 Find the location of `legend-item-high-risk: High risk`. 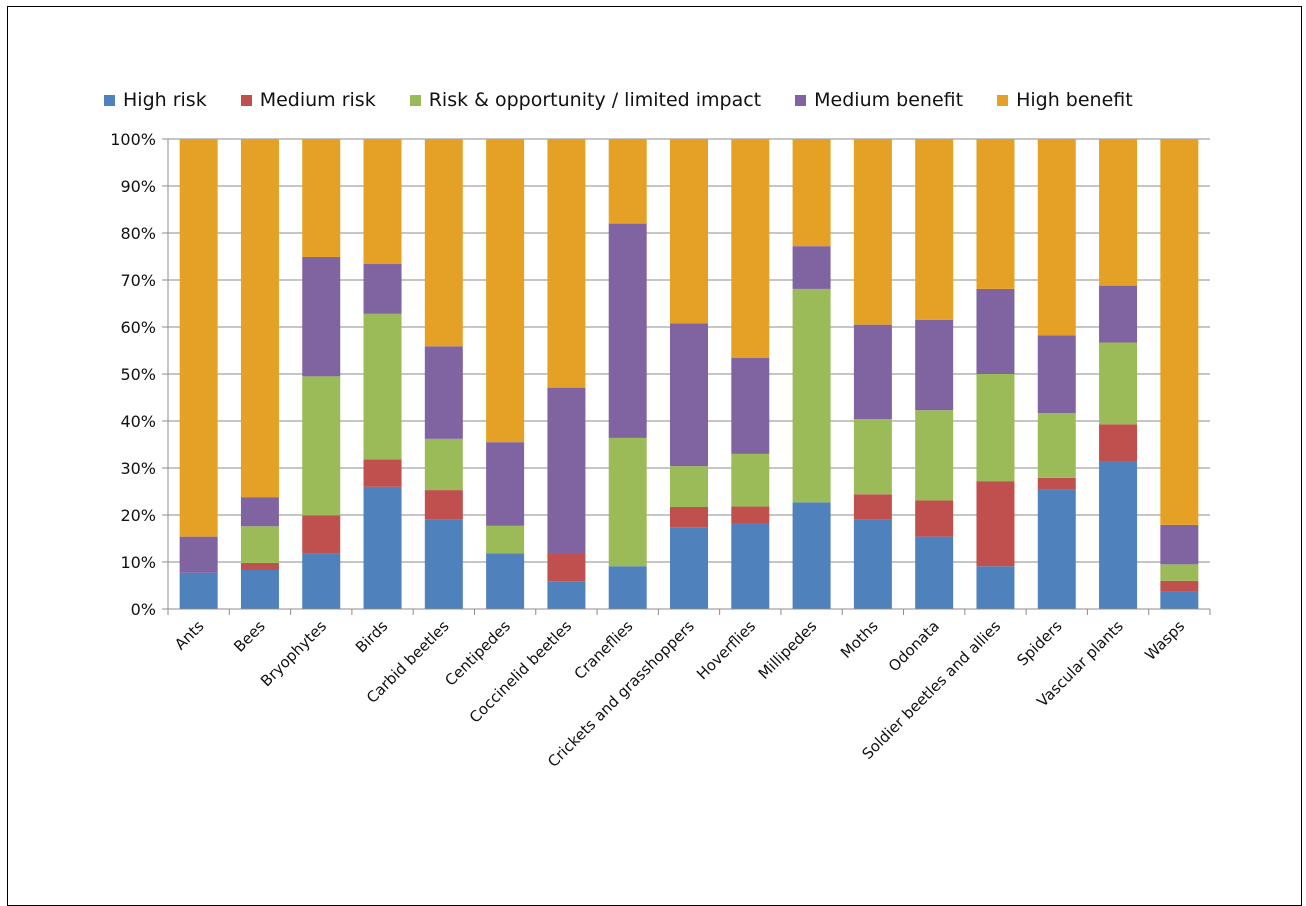

legend-item-high-risk: High risk is located at coordinates (155, 100).